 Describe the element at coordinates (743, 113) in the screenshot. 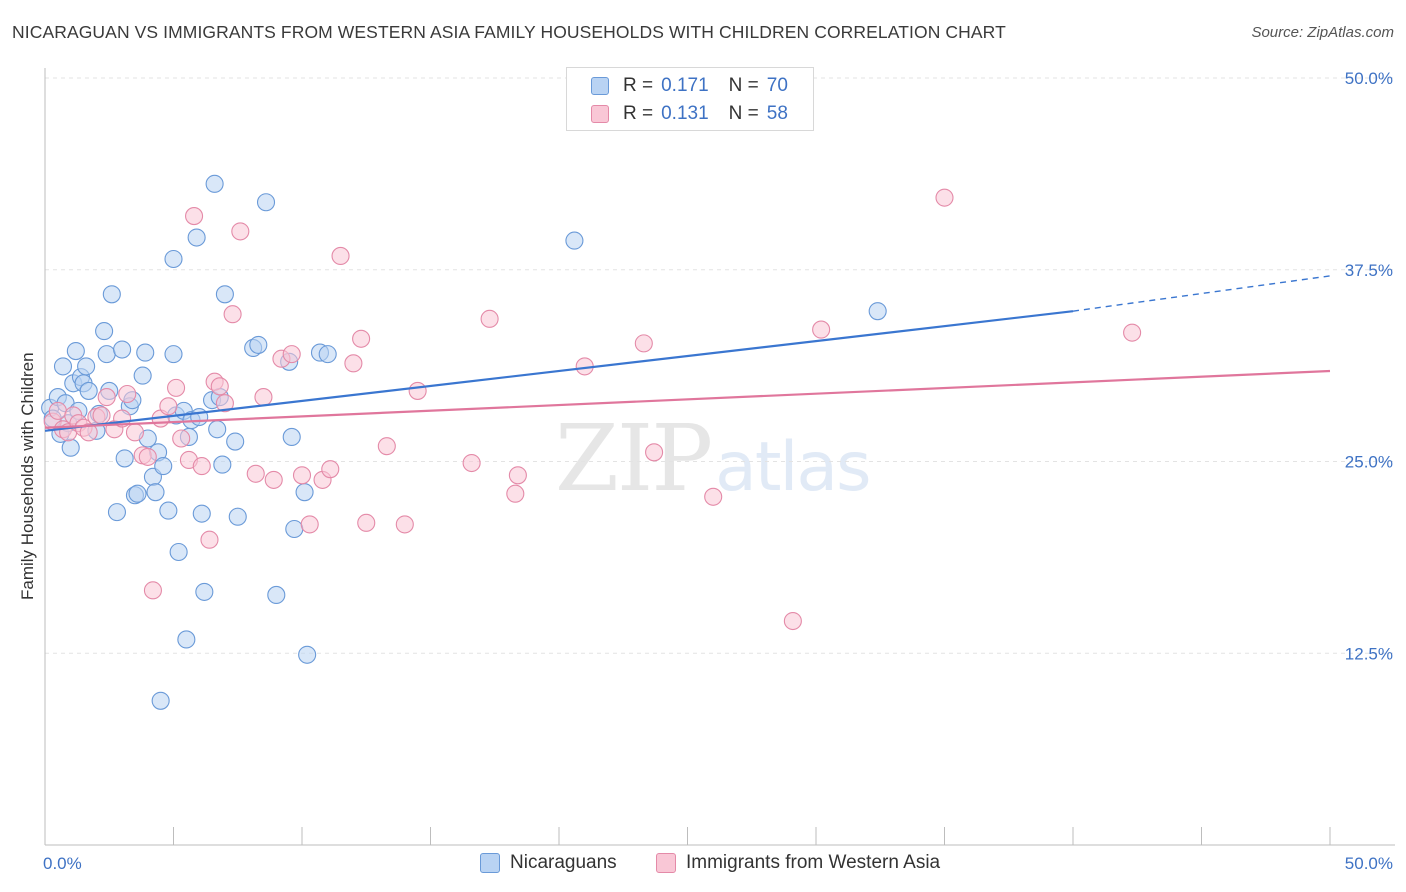

I see `legend-n-label: N =` at that location.